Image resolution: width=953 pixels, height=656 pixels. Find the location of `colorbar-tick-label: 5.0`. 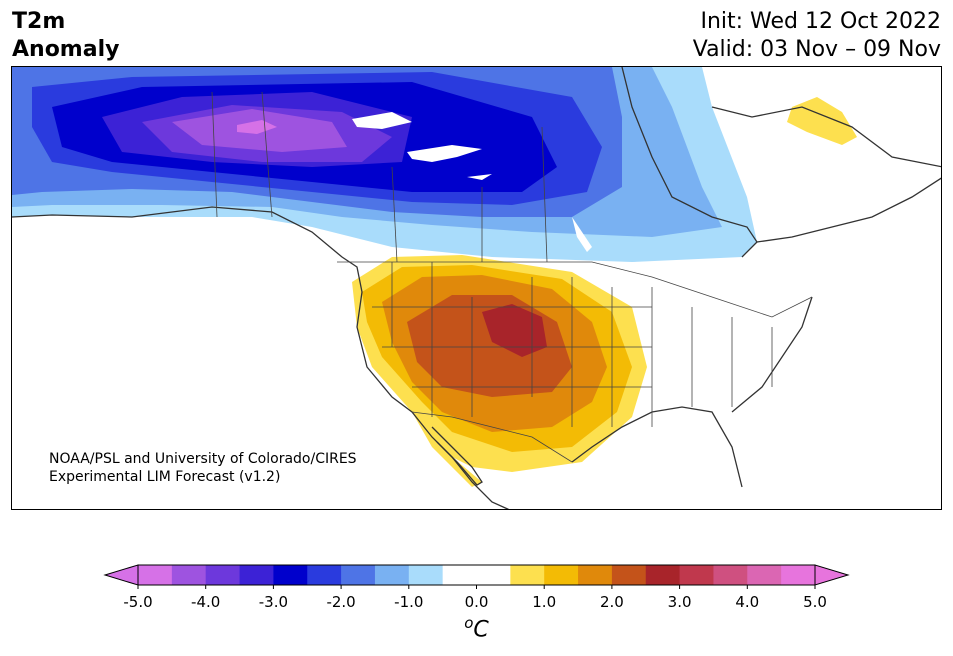

colorbar-tick-label: 5.0 is located at coordinates (815, 602).